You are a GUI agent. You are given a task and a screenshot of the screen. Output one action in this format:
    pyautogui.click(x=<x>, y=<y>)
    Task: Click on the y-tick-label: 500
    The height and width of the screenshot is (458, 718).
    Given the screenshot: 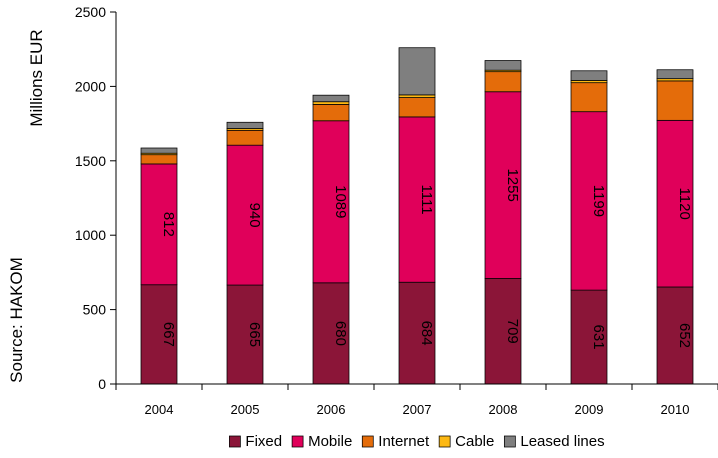 What is the action you would take?
    pyautogui.click(x=95, y=310)
    